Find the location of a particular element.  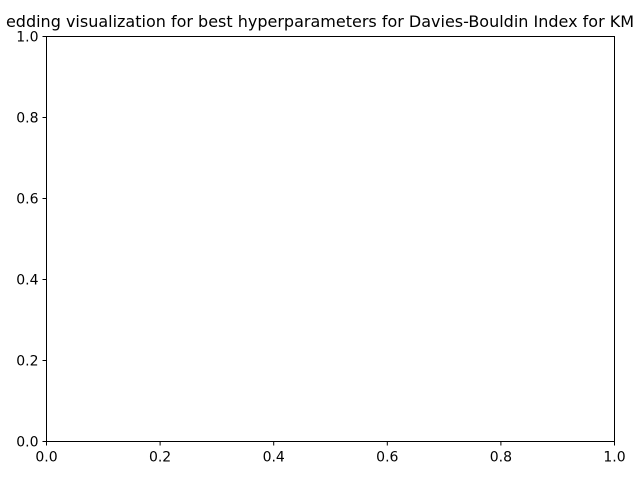

x-tick-label: 0.8 is located at coordinates (501, 458).